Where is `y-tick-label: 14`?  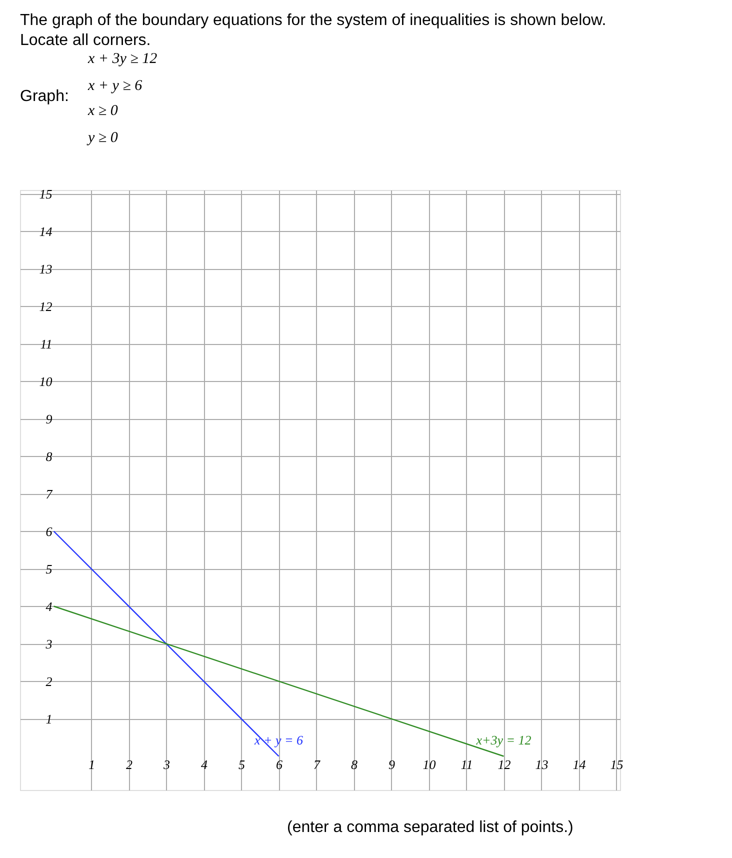
y-tick-label: 14 is located at coordinates (46, 231).